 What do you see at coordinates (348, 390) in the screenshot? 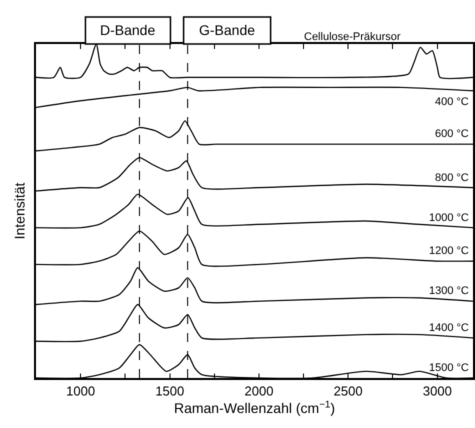
I see `x-tick-label: 2500` at bounding box center [348, 390].